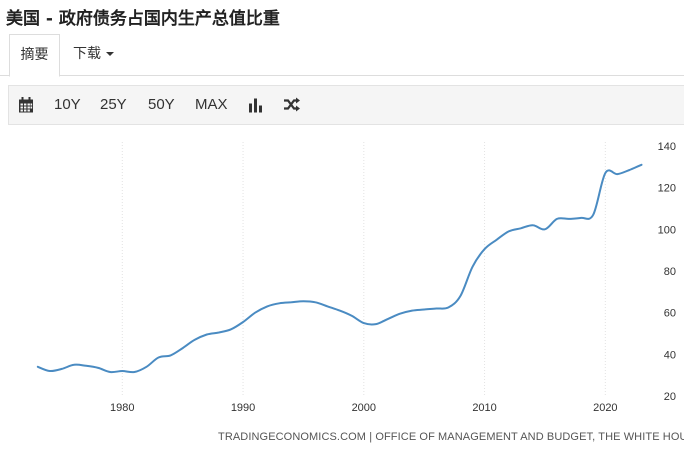 This screenshot has width=684, height=454. I want to click on x-tick-label: 2020, so click(605, 408).